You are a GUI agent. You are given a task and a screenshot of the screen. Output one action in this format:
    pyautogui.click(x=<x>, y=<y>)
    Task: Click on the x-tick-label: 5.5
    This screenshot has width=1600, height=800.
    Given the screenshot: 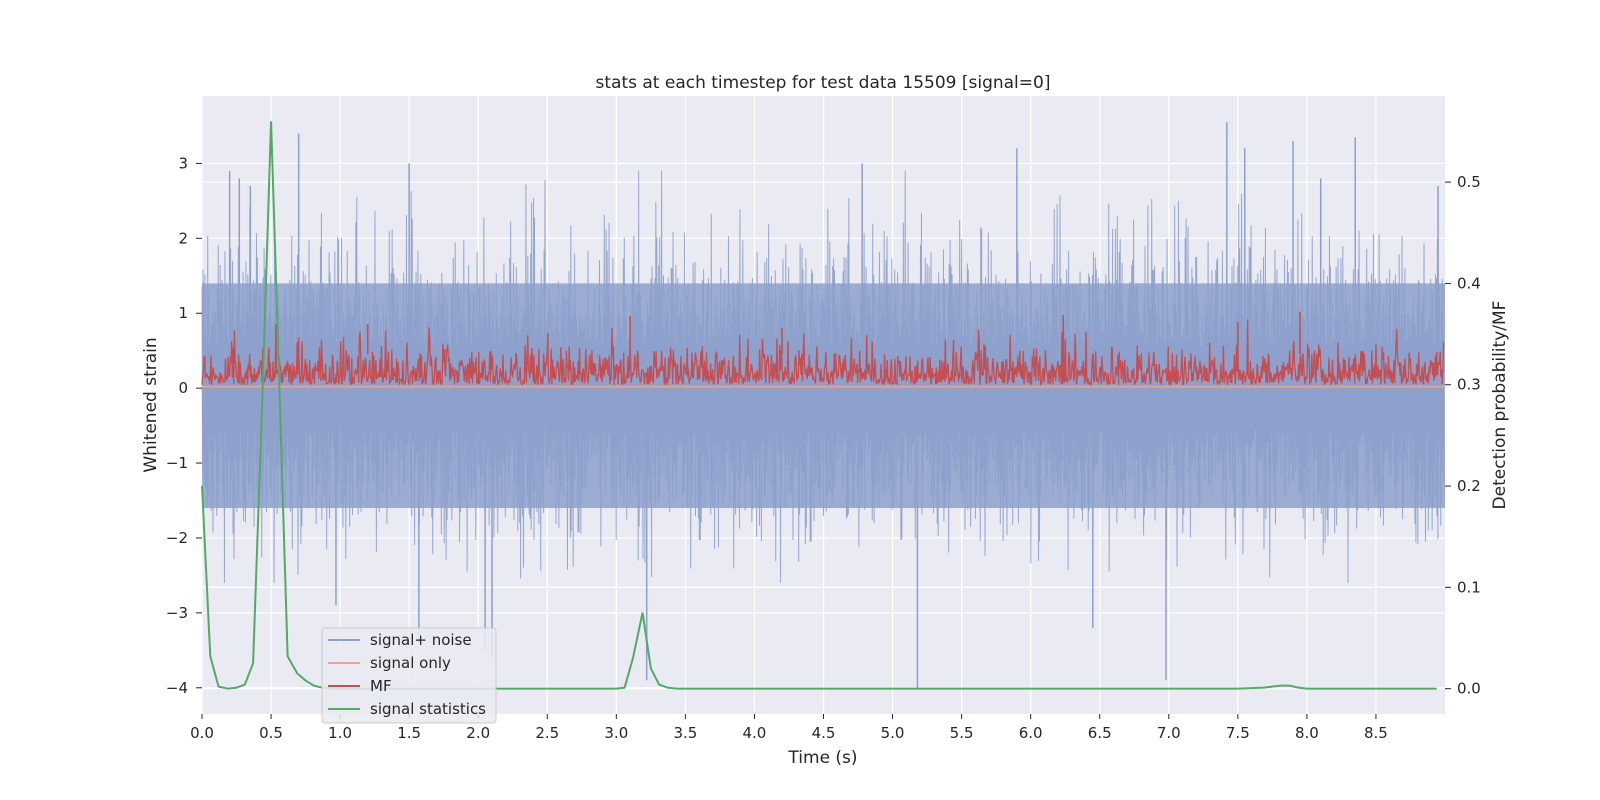 What is the action you would take?
    pyautogui.click(x=962, y=733)
    